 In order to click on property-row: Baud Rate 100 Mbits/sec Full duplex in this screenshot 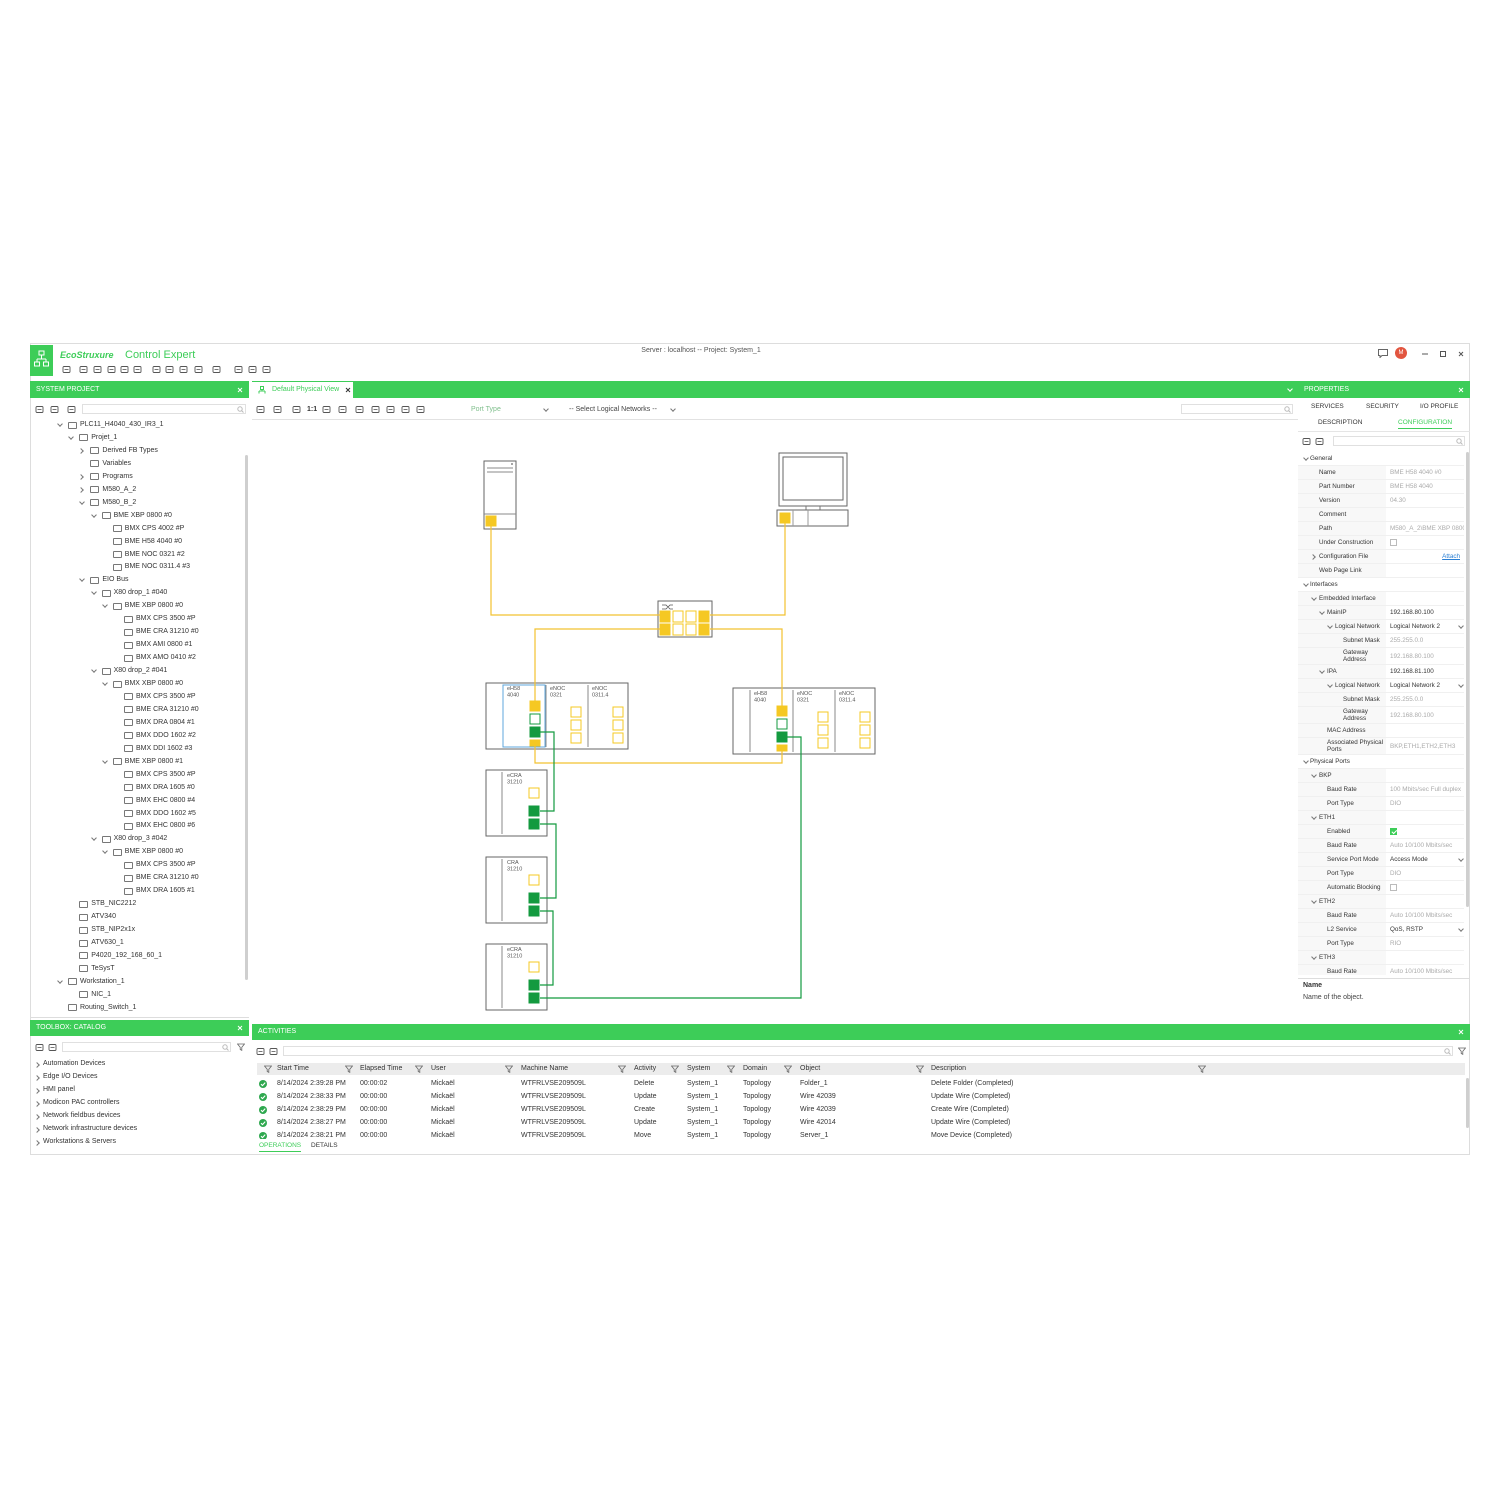, I will do `click(1381, 790)`.